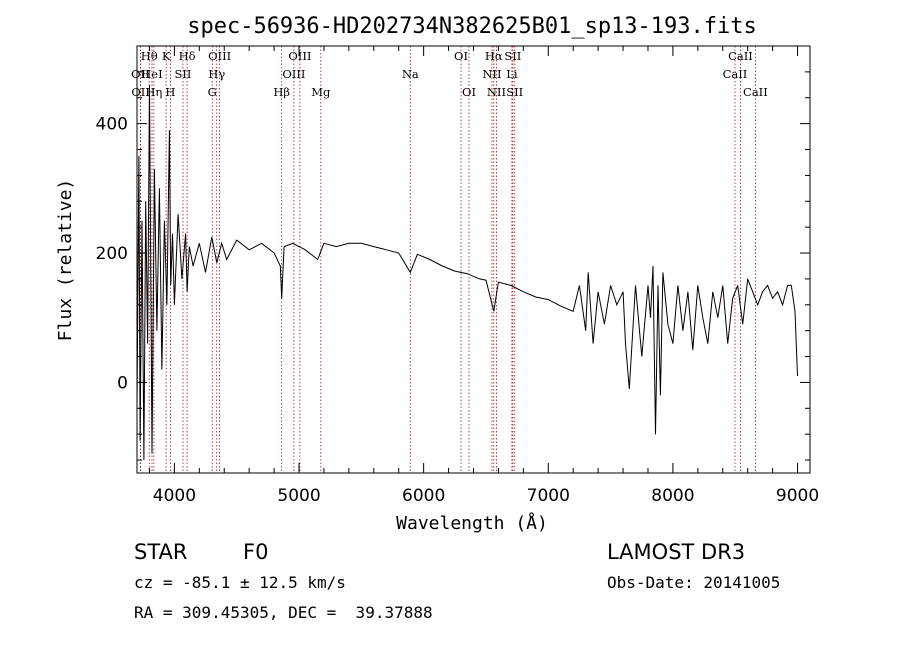 The height and width of the screenshot is (649, 900). I want to click on line-label: G, so click(212, 92).